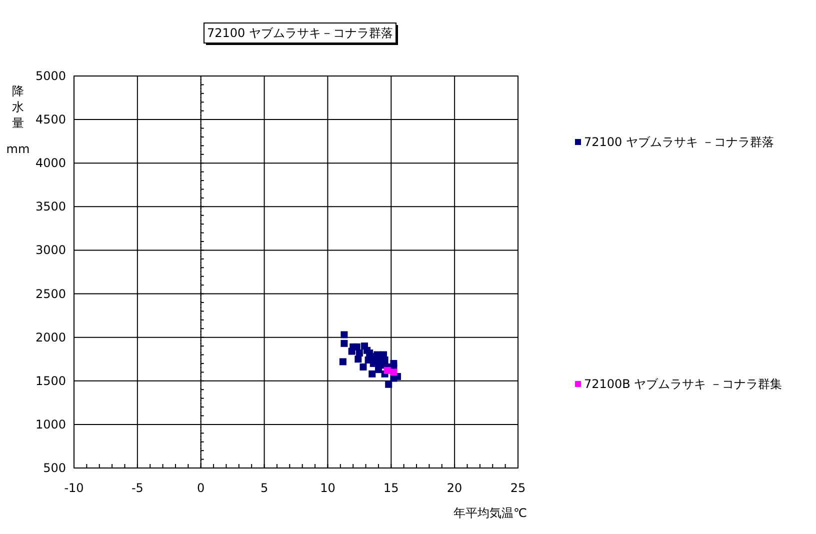  I want to click on y-tick-label: 5000, so click(50, 76).